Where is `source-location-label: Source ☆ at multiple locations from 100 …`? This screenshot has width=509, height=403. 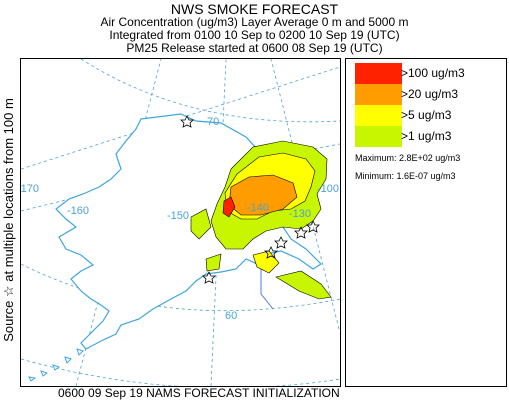
source-location-label: Source ☆ at multiple locations from 100 … is located at coordinates (8, 220).